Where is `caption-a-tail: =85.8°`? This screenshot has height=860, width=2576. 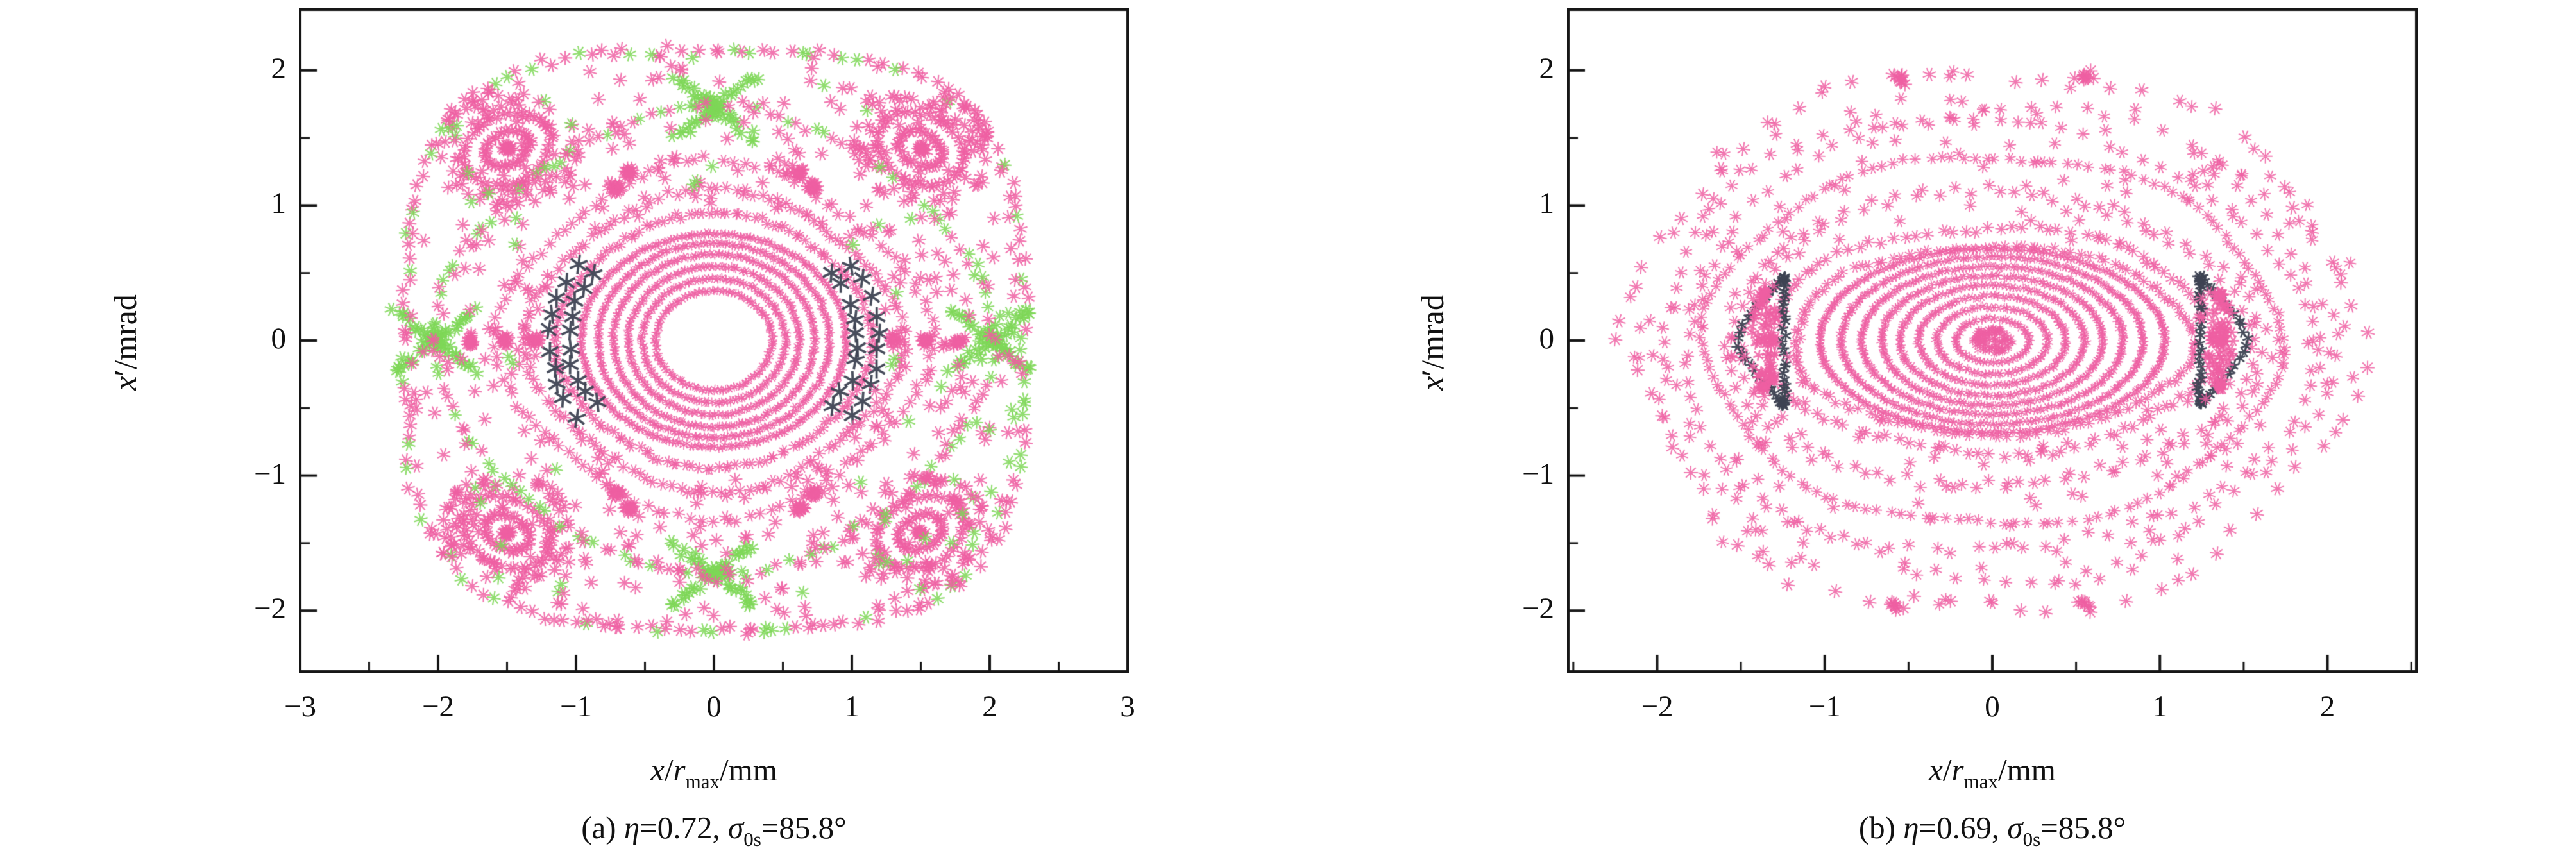
caption-a-tail: =85.8° is located at coordinates (804, 827).